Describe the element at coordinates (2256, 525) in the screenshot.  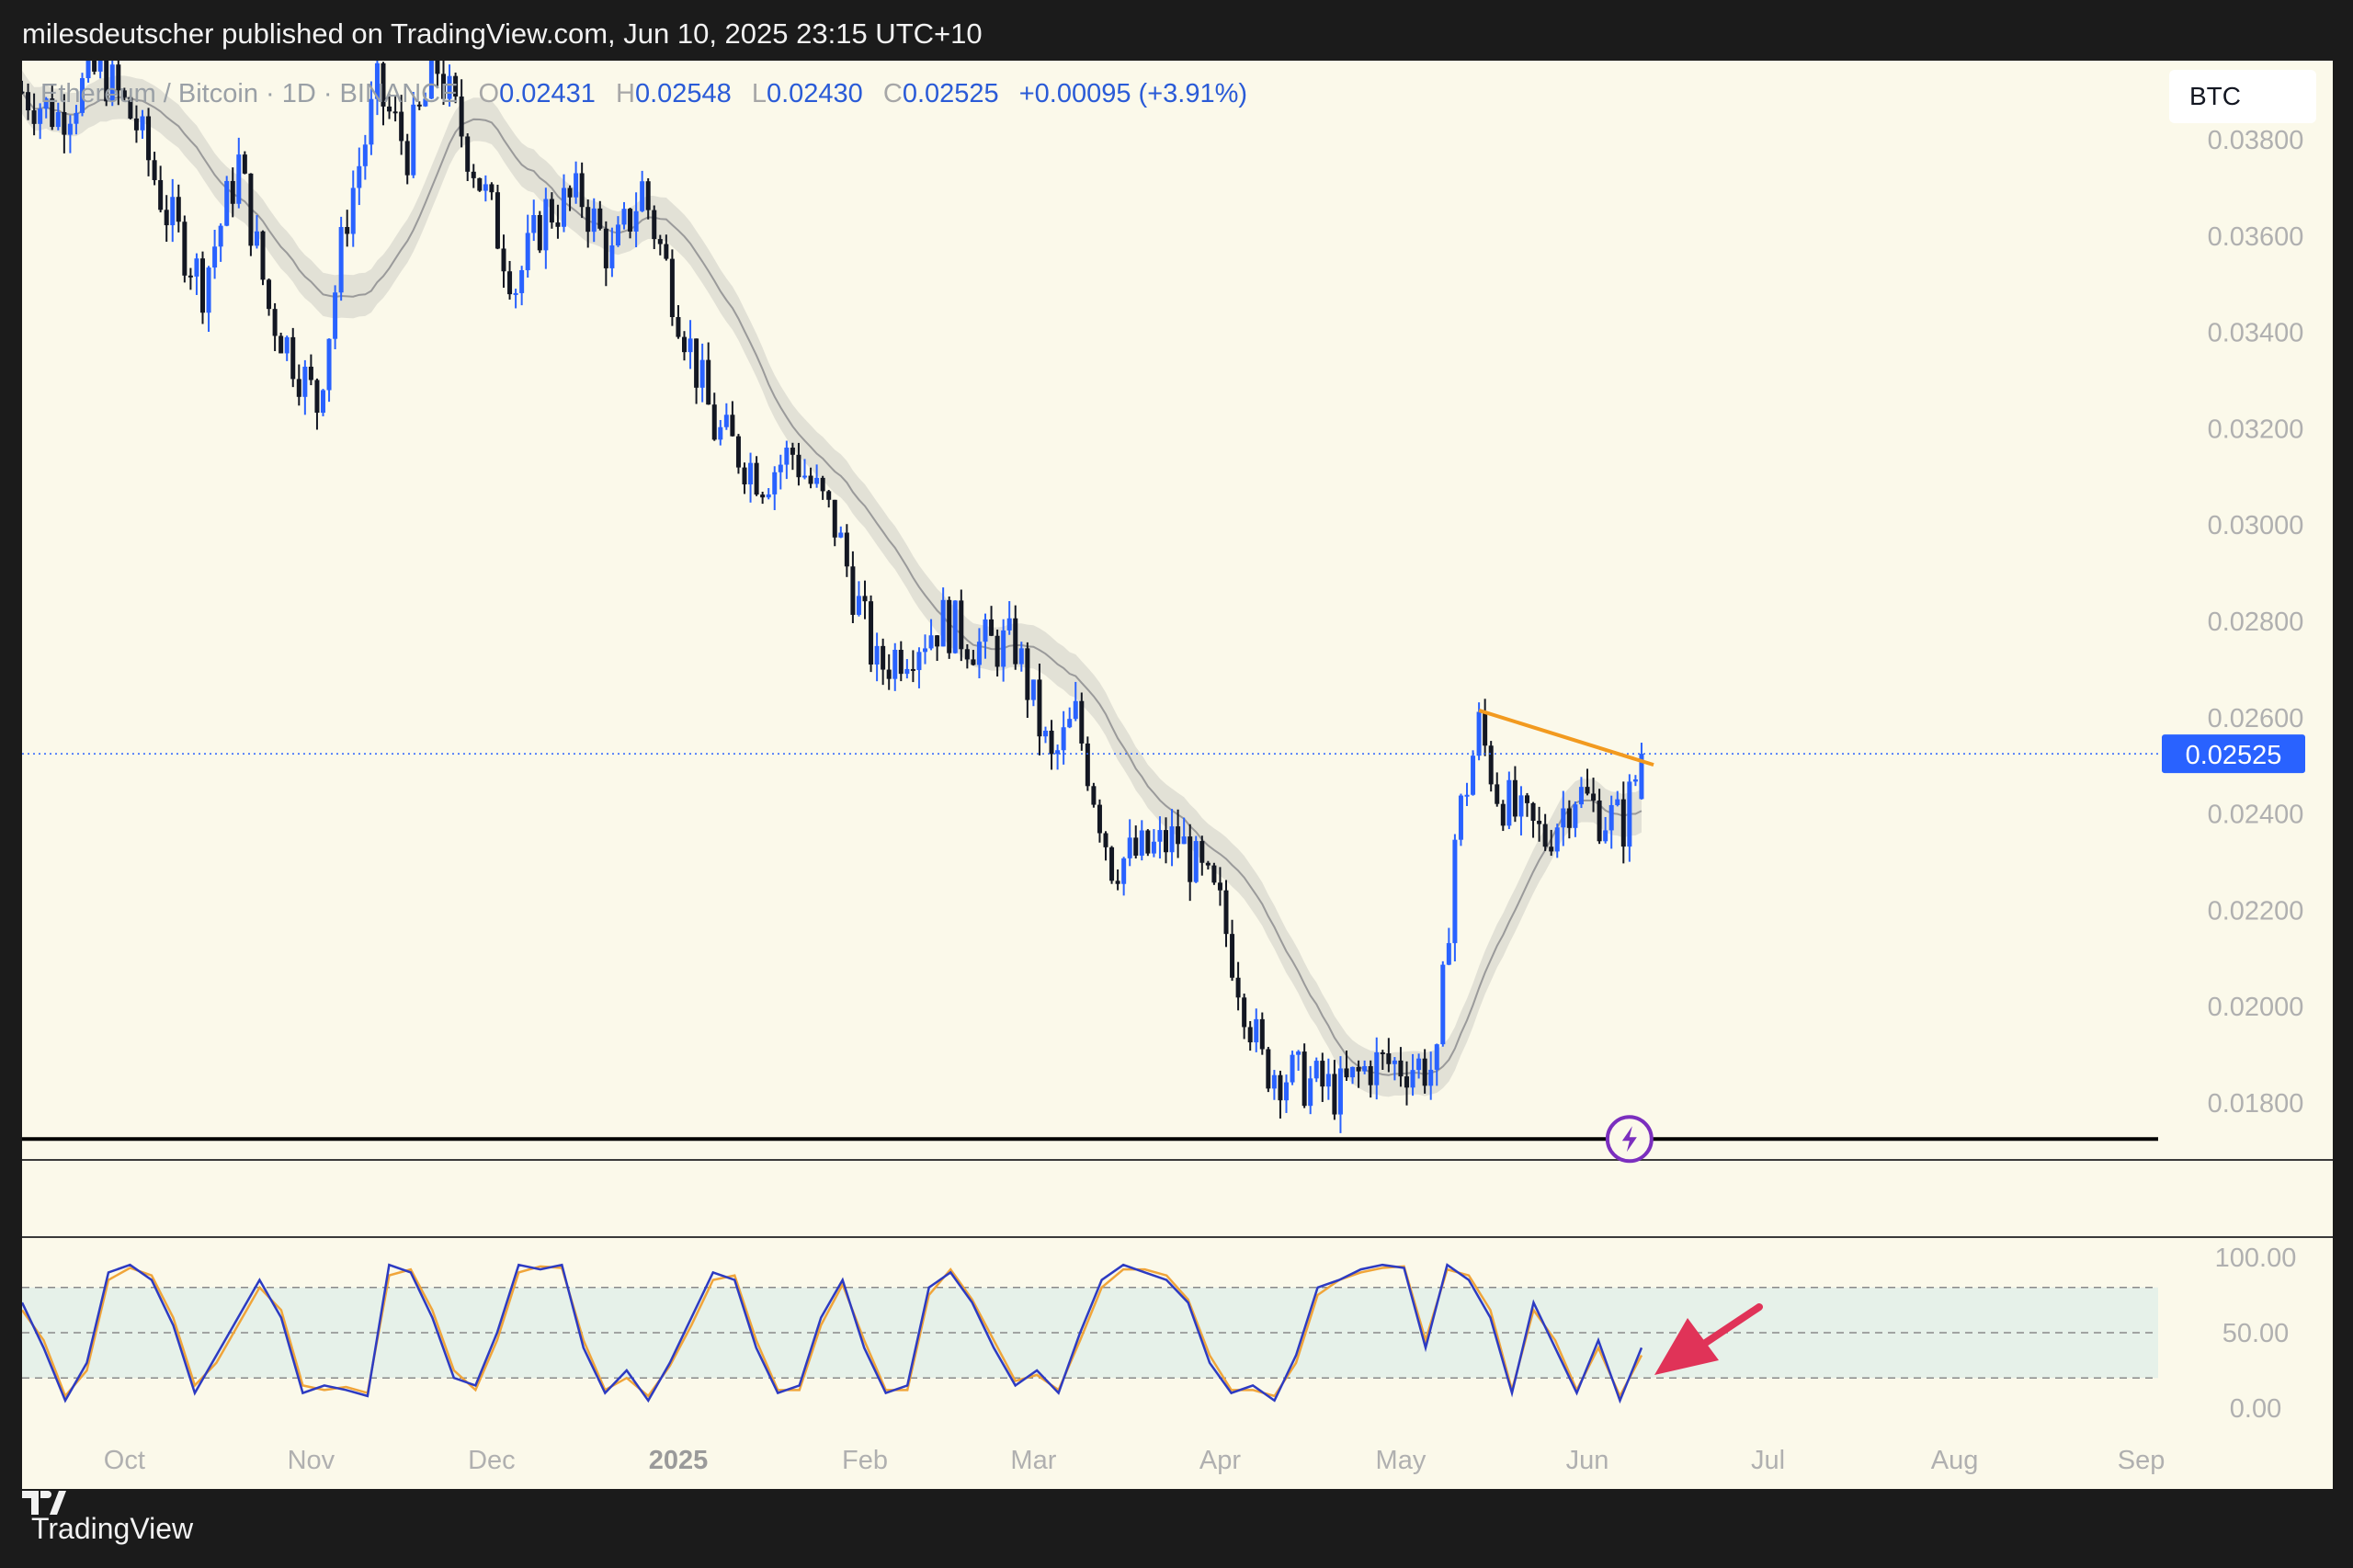
I see `price-tick-label: 0.03000` at that location.